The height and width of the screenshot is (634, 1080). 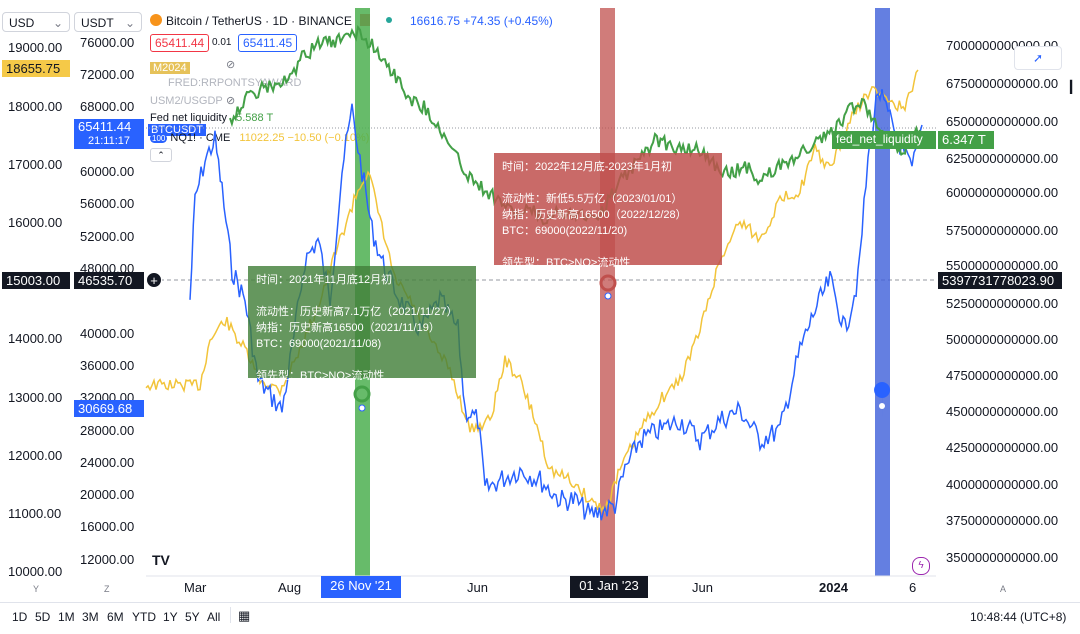 What do you see at coordinates (35, 571) in the screenshot?
I see `tick-label: 10000.00` at bounding box center [35, 571].